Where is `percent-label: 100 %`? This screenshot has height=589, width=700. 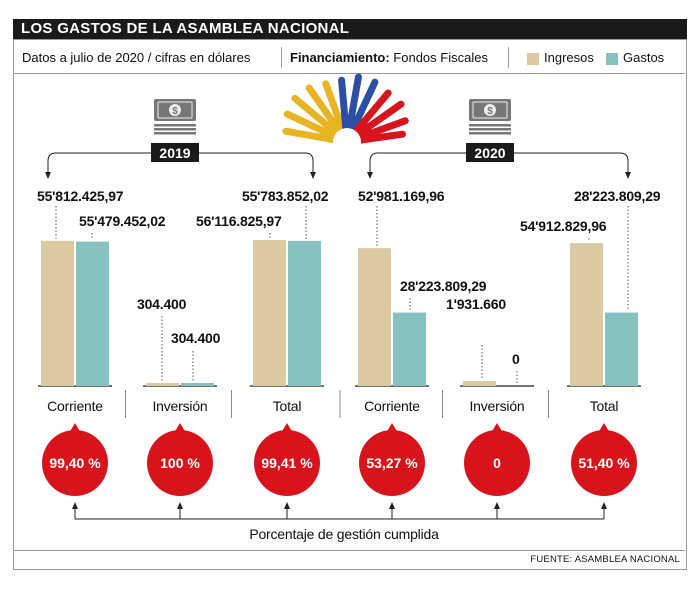
percent-label: 100 % is located at coordinates (180, 463).